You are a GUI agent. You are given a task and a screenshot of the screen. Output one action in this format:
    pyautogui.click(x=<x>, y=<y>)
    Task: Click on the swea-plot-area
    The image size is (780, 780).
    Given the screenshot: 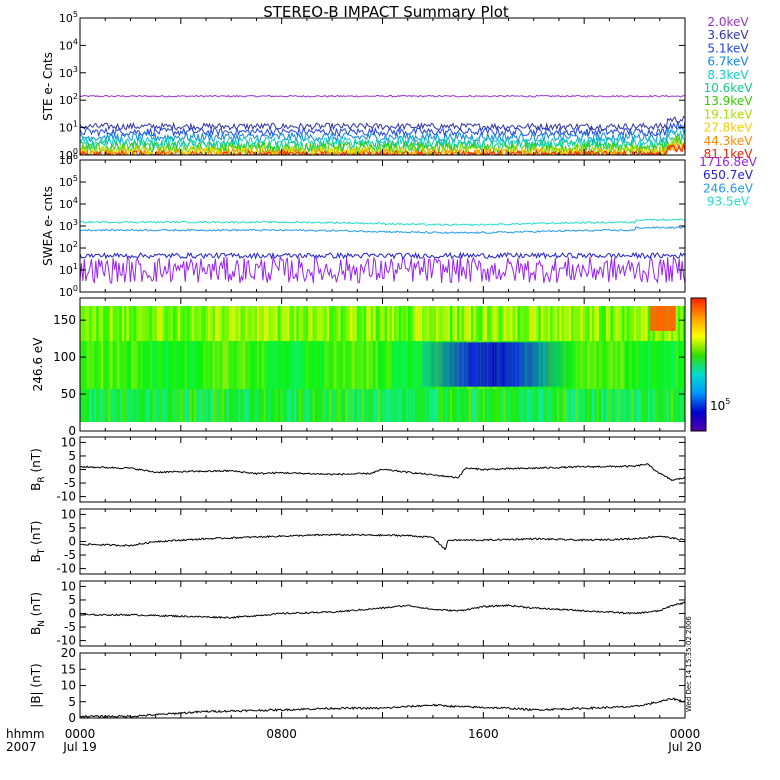 What is the action you would take?
    pyautogui.click(x=382, y=251)
    